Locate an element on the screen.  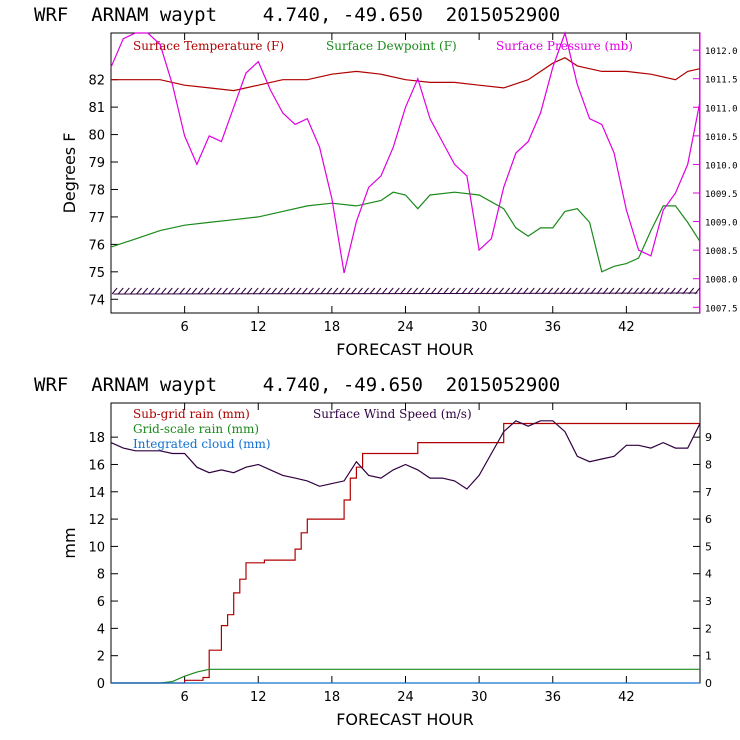
wind-barbs is located at coordinates (406, 291).